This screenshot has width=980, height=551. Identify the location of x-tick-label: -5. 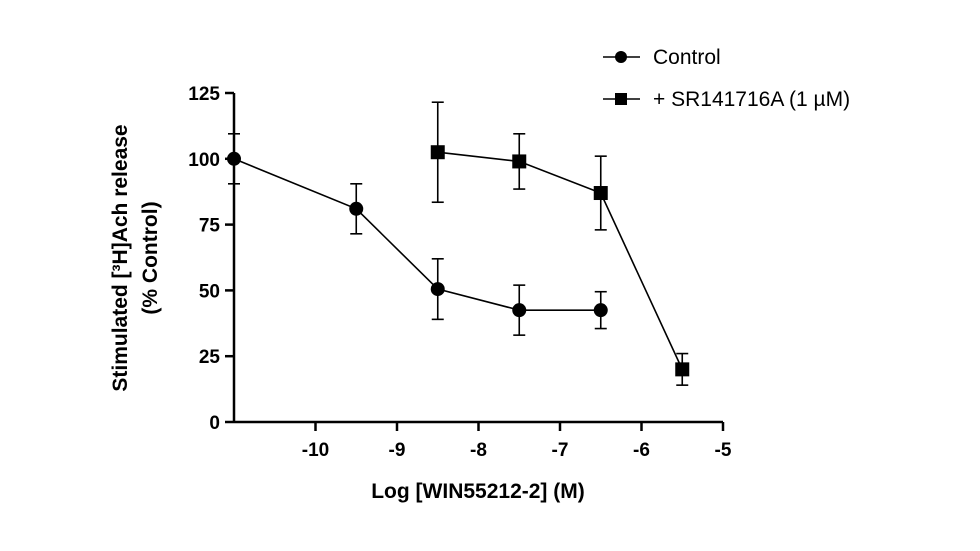
(723, 450).